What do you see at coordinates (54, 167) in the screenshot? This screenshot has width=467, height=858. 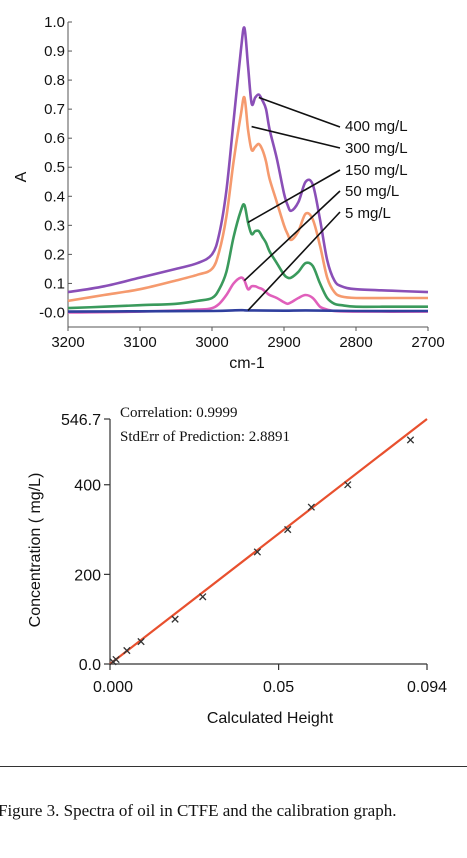 I see `spectra-y-tick-label: 0.5` at bounding box center [54, 167].